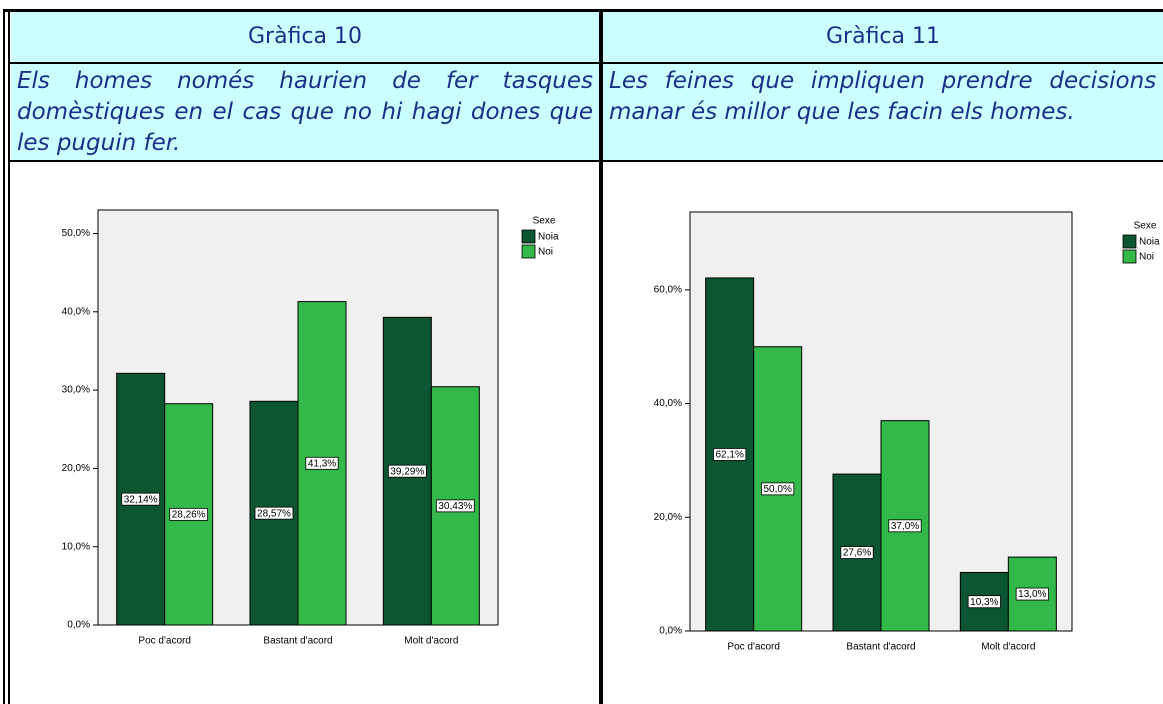 Image resolution: width=1163 pixels, height=704 pixels. I want to click on header-cell: Gràfica 11, so click(883, 37).